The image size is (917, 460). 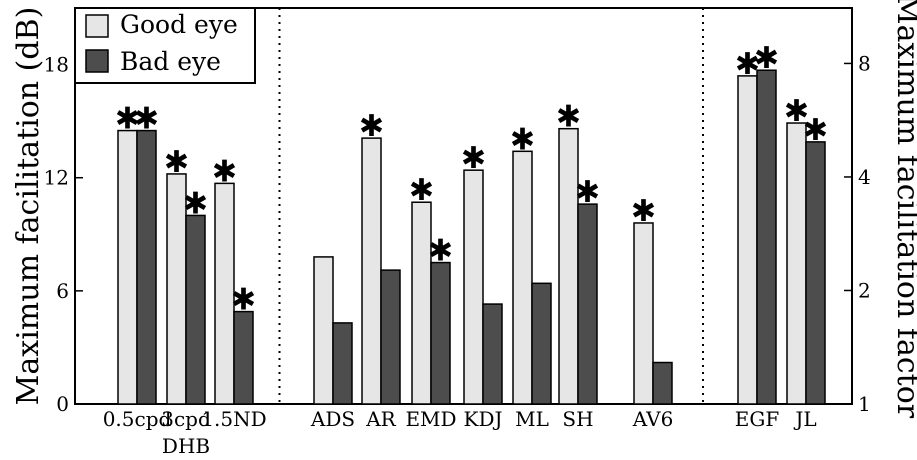 I want to click on star-bad-EGF: ✱, so click(x=766, y=58).